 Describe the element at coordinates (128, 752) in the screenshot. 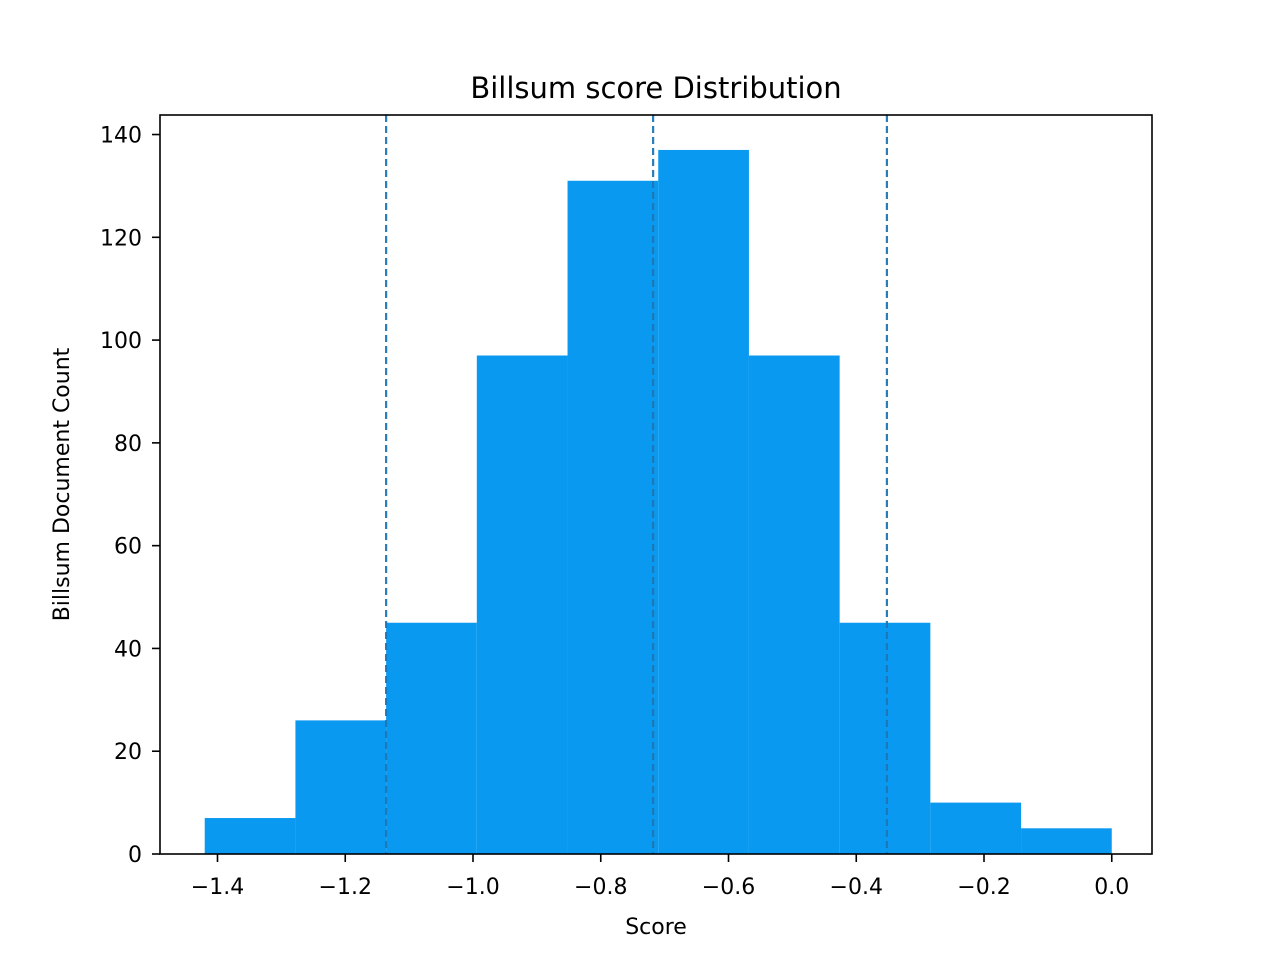

I see `y-tick-label-2: 20` at that location.